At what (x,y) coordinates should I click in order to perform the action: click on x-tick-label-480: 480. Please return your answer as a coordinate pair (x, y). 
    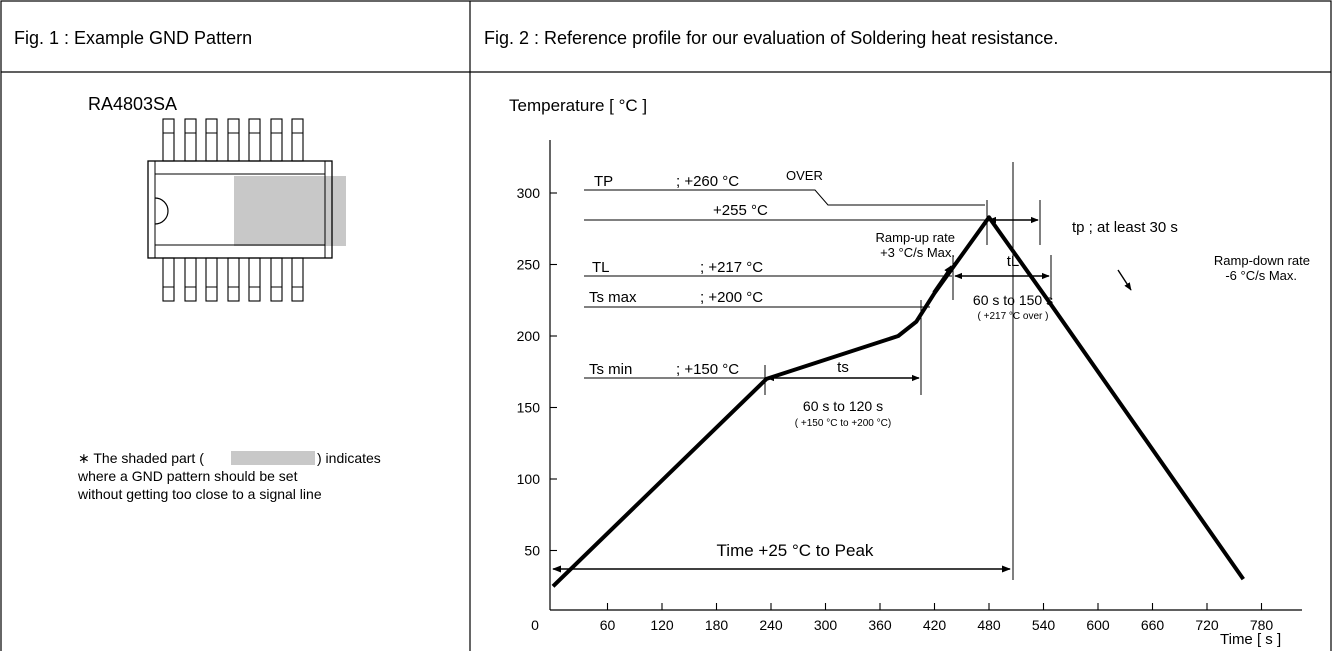
    Looking at the image, I should click on (989, 625).